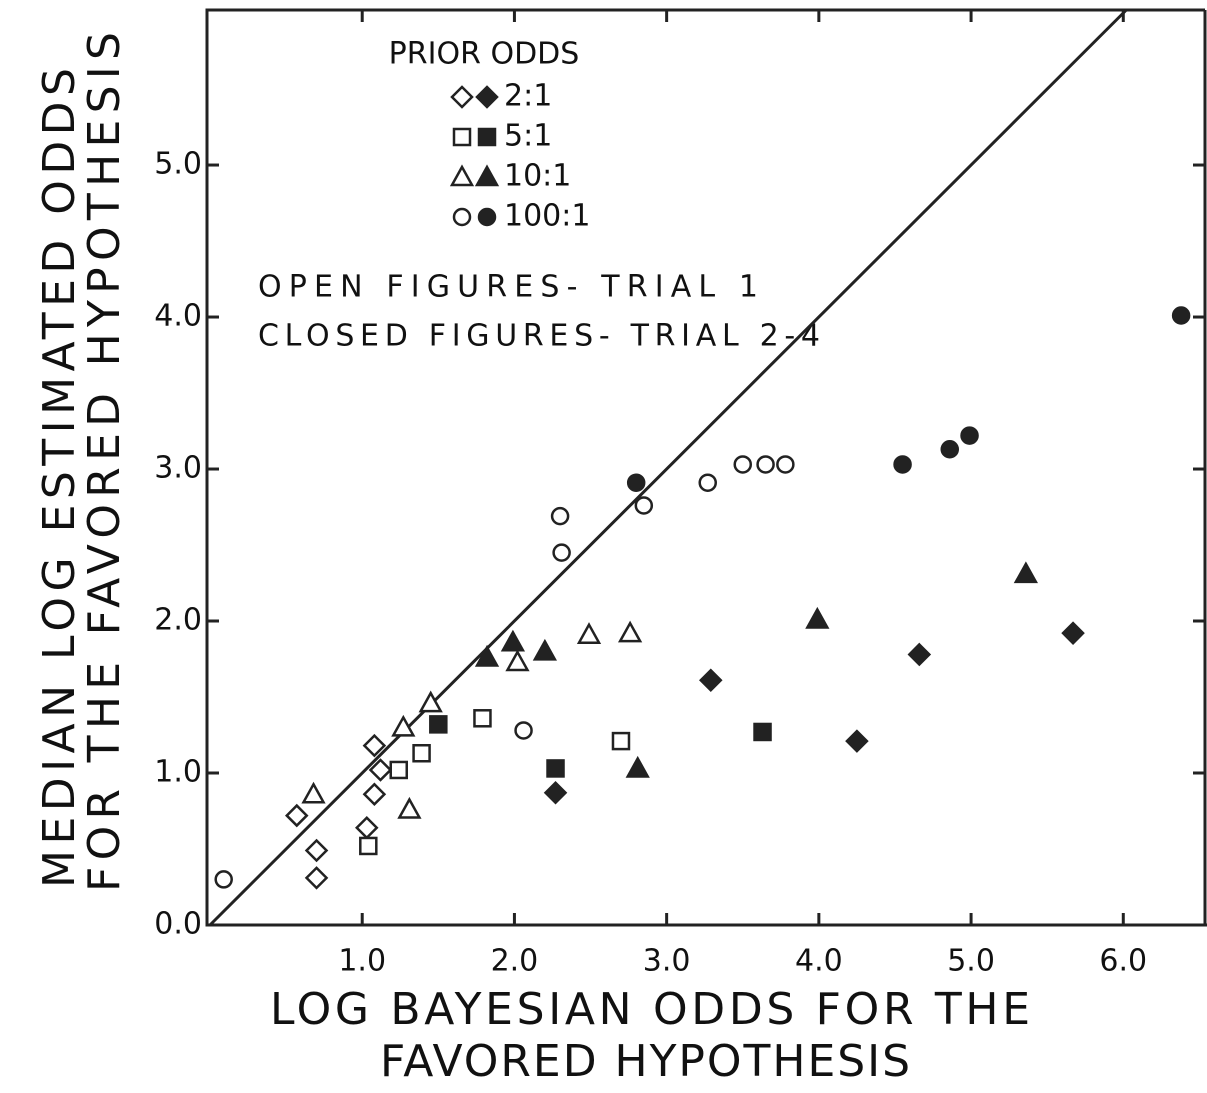  I want to click on y-tick-label: 0.0, so click(178, 924).